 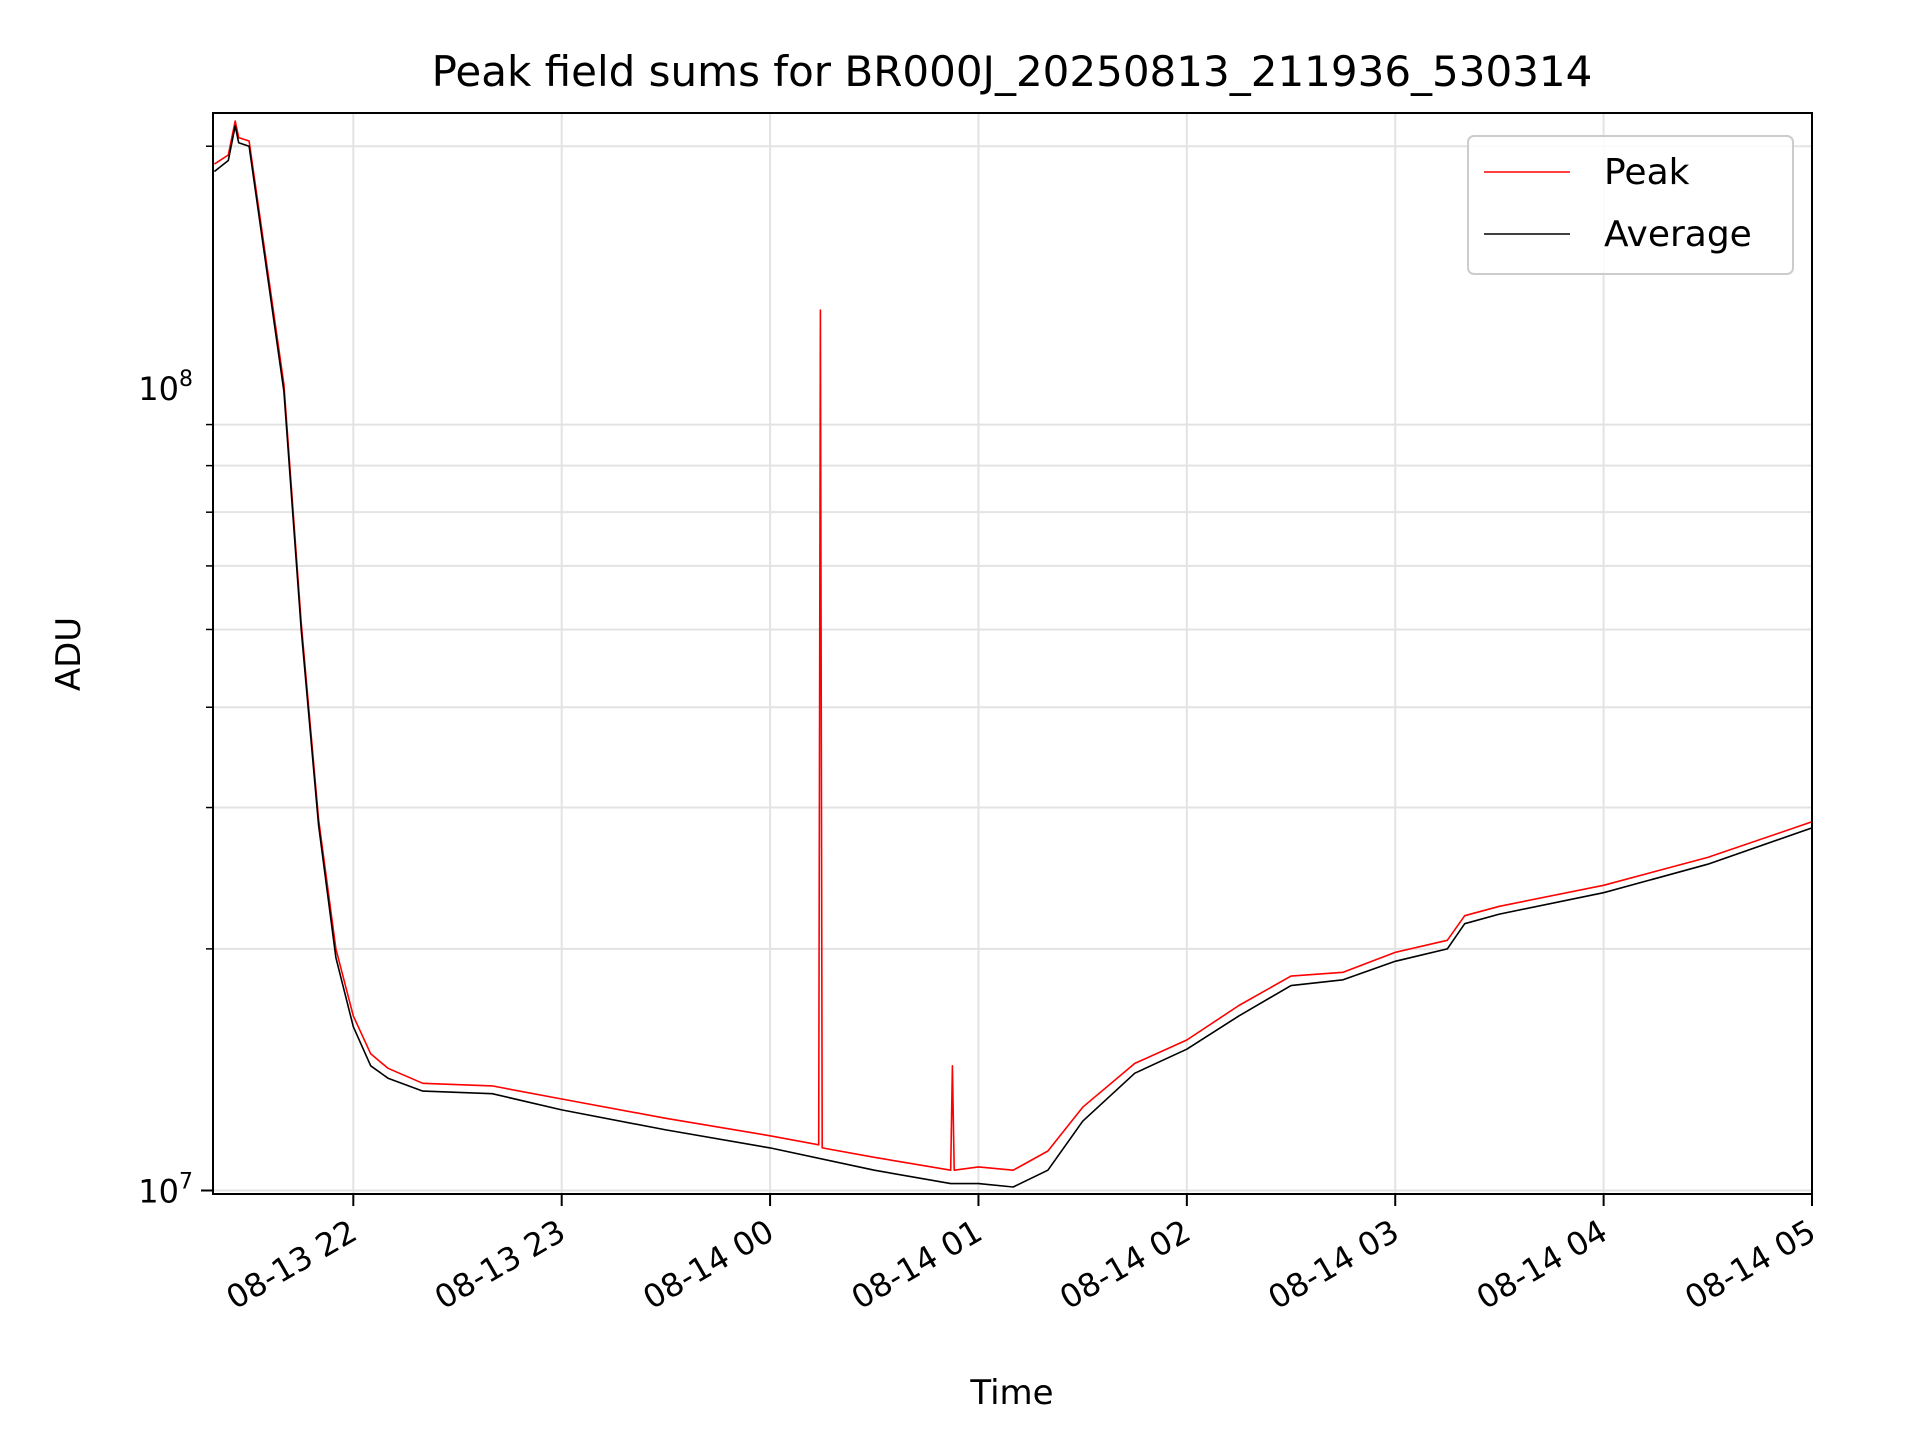 I want to click on y-axis: 107 108, so click(x=175, y=677).